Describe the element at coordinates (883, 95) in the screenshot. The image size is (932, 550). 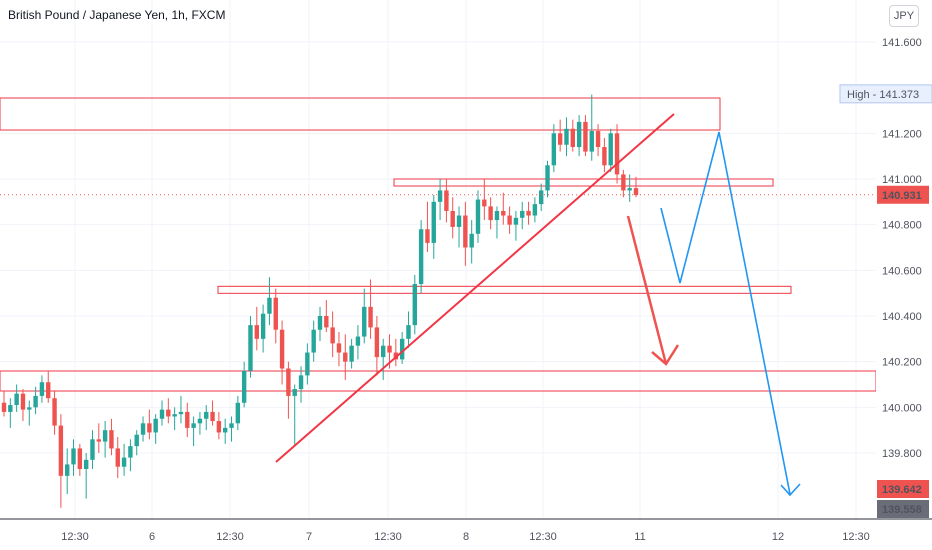
I see `high-price-label: High - 141.373` at that location.